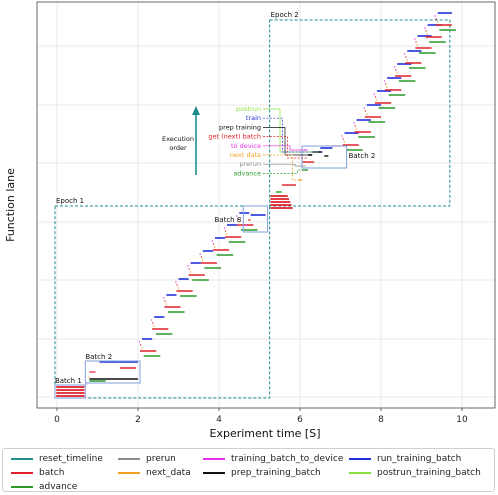 Image resolution: width=498 pixels, height=495 pixels. I want to click on execution-order-arrowhead, so click(196, 110).